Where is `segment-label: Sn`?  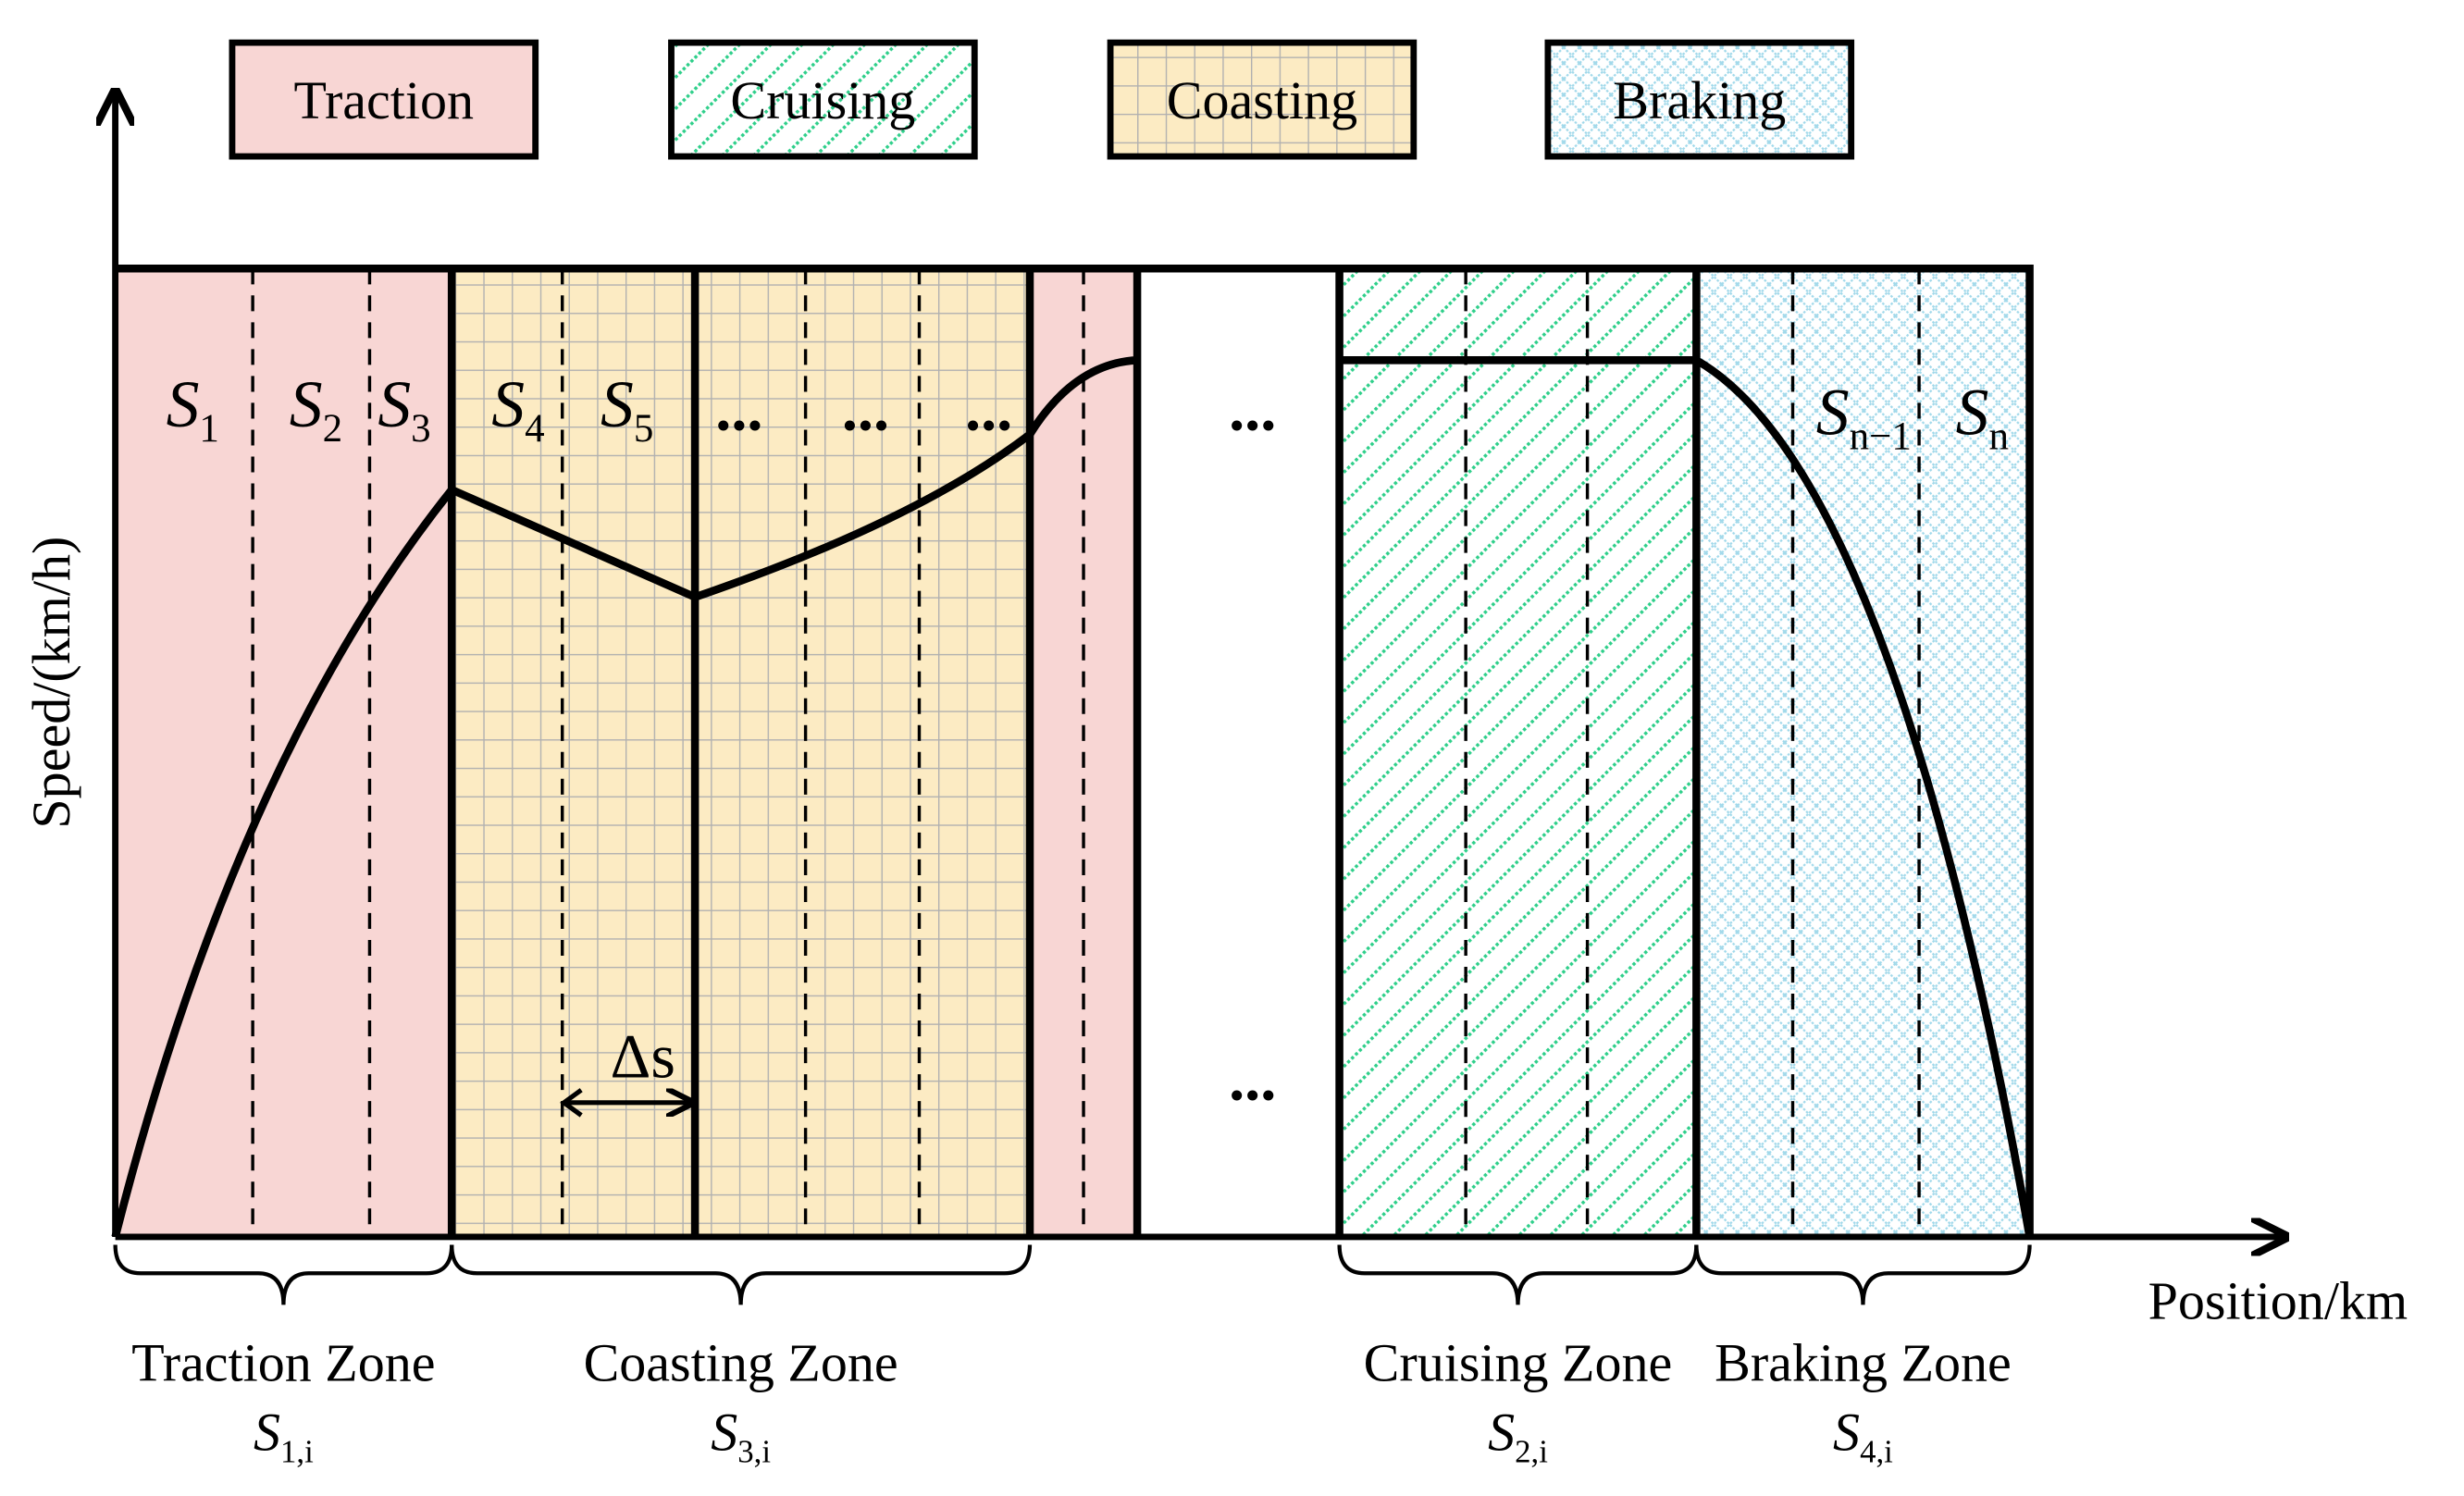
segment-label: Sn is located at coordinates (1983, 417).